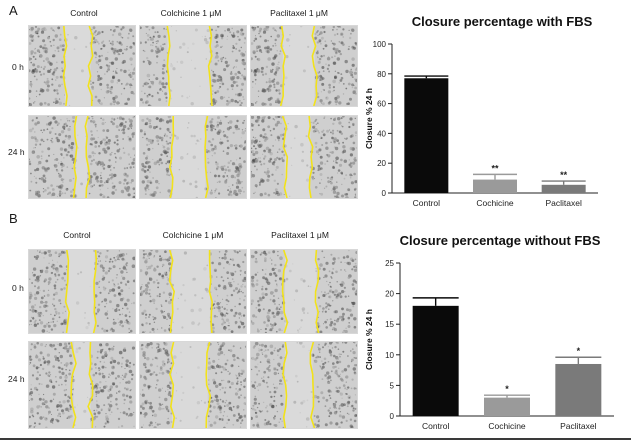  I want to click on micrograph-b-control-0h-image, so click(82, 291).